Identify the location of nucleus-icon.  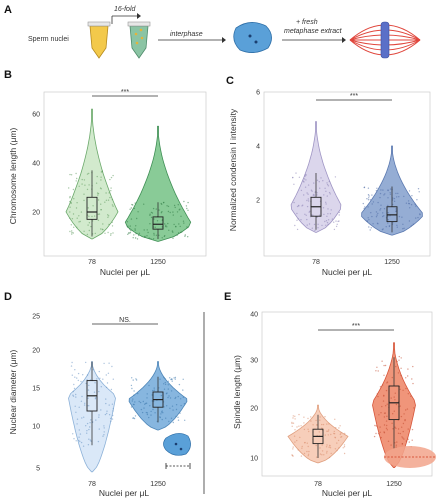
(252, 37).